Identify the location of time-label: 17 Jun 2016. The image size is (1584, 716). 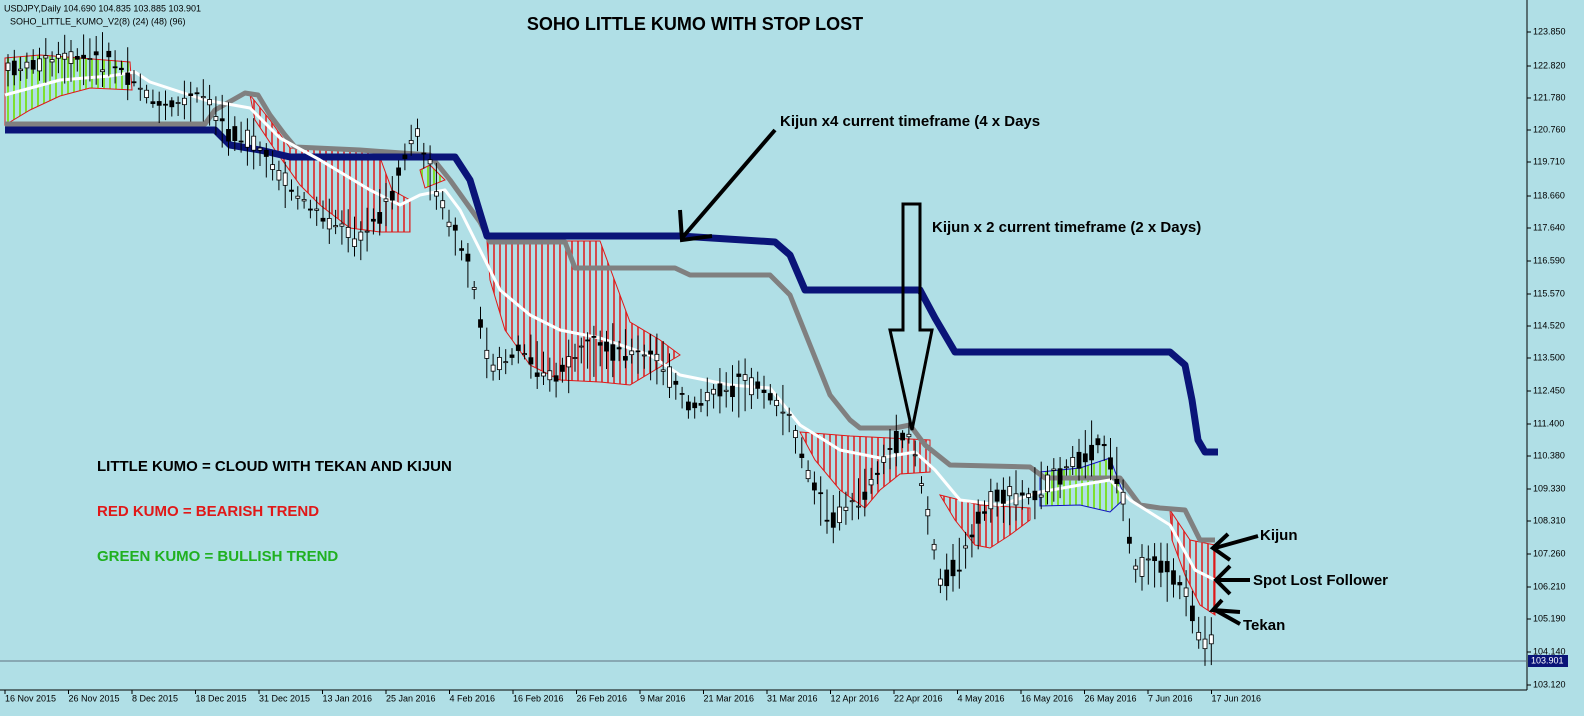
(1237, 698).